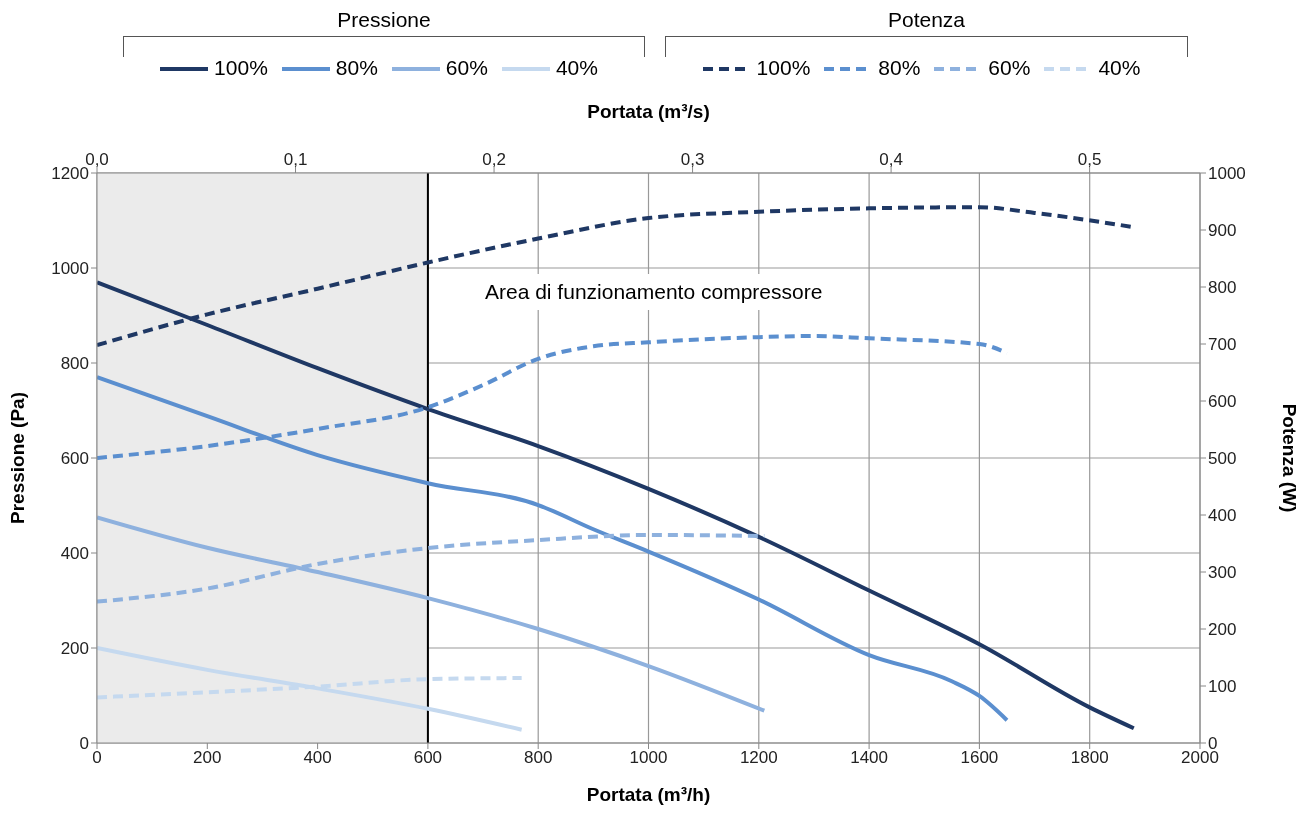 This screenshot has height=823, width=1311. What do you see at coordinates (654, 292) in the screenshot?
I see `annotation: Area di funzionamento compressore` at bounding box center [654, 292].